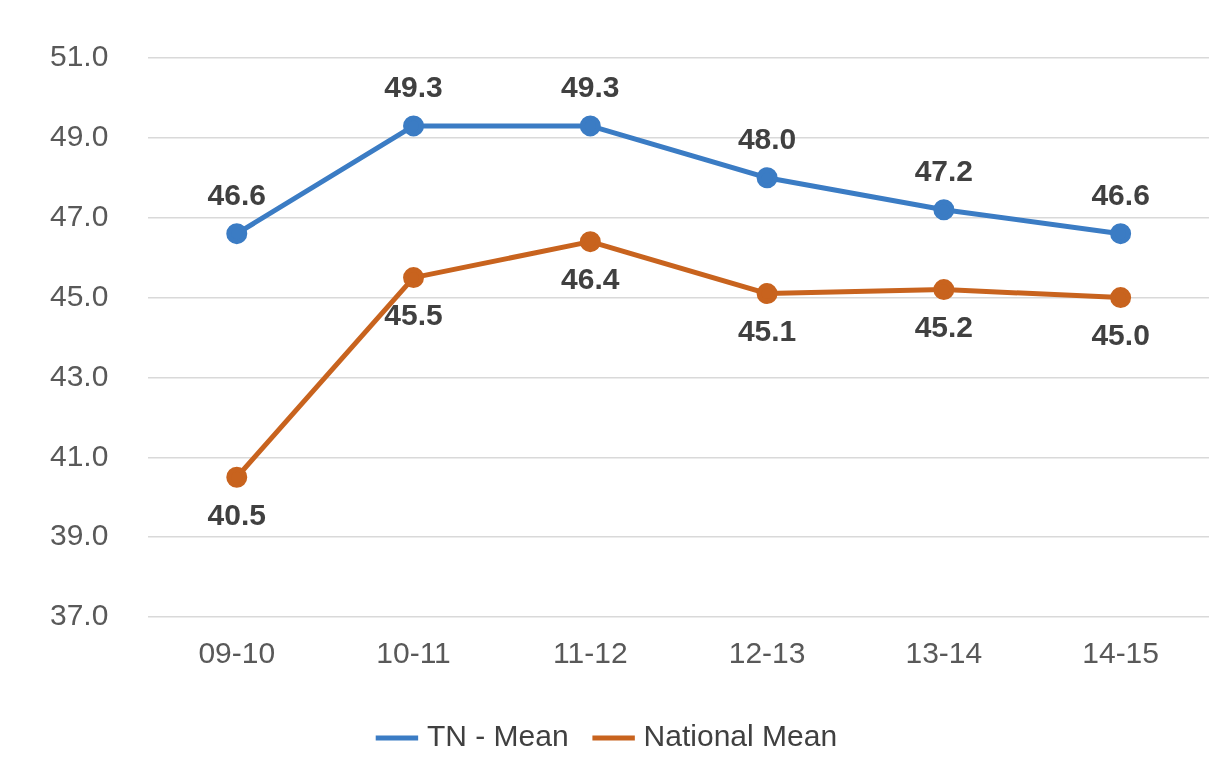 This screenshot has width=1229, height=763. What do you see at coordinates (79, 215) in the screenshot?
I see `y-tick-label: 47.0` at bounding box center [79, 215].